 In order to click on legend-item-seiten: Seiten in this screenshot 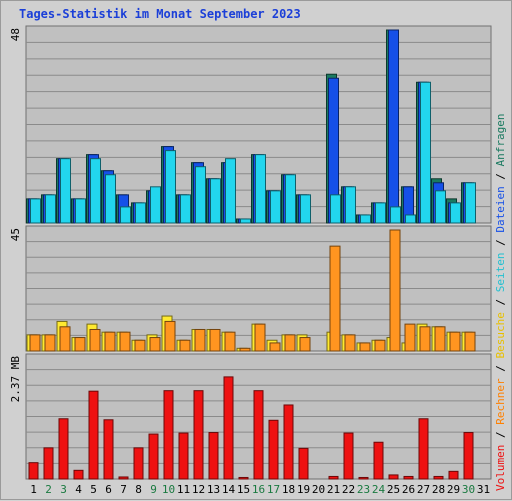, I will do `click(500, 273)`.